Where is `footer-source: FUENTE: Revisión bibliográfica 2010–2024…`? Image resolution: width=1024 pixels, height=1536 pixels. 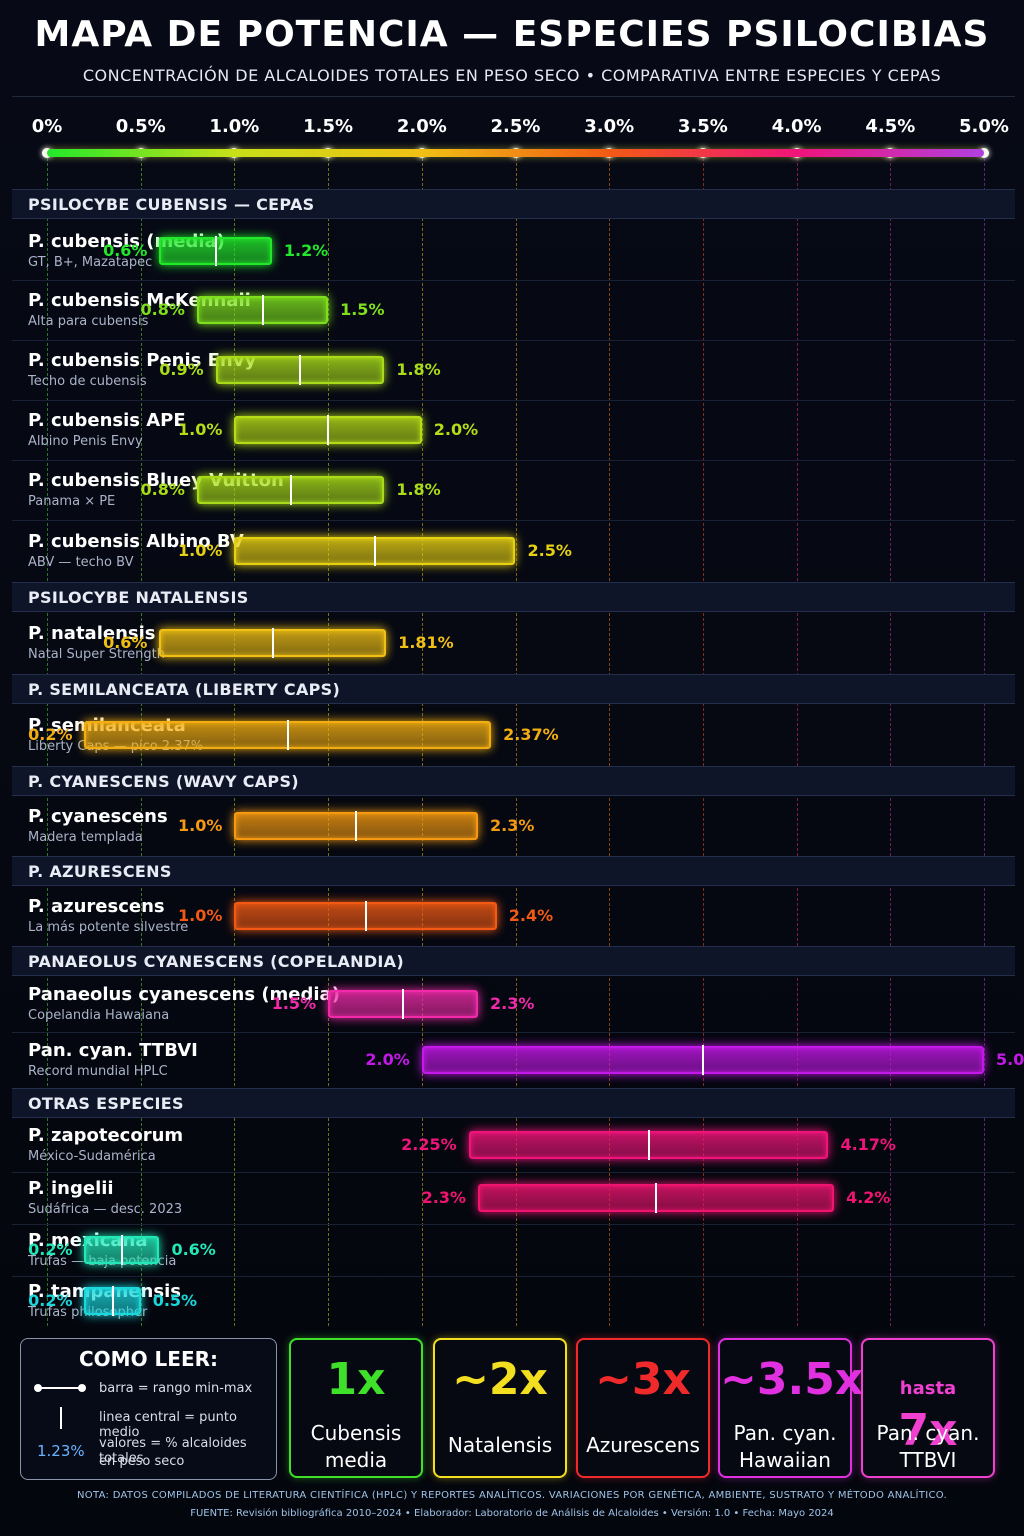 footer-source: FUENTE: Revisión bibliográfica 2010–2024… is located at coordinates (512, 1513).